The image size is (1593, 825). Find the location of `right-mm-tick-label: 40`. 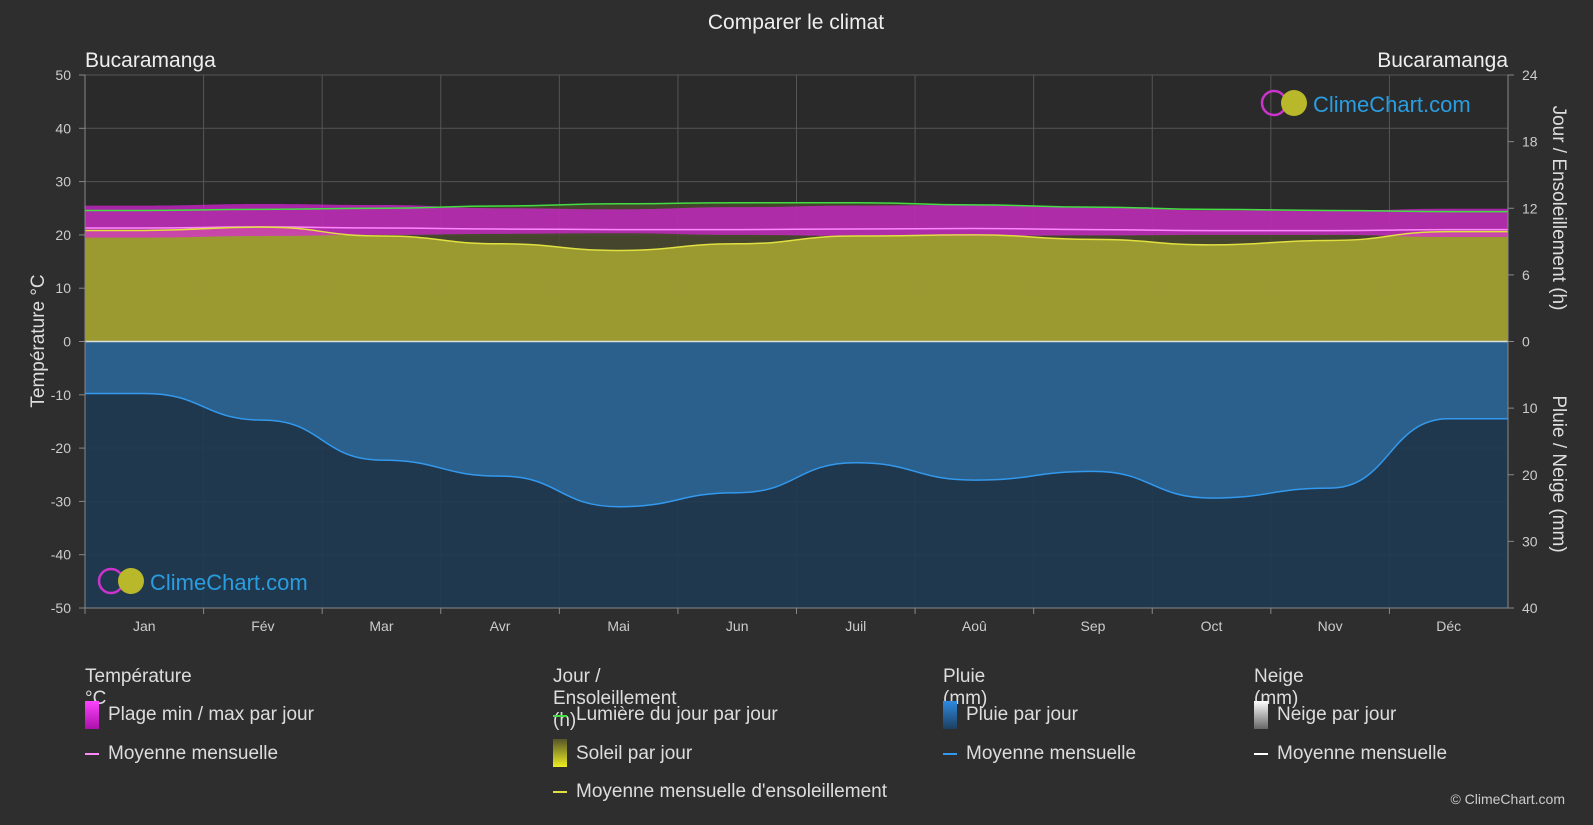

right-mm-tick-label: 40 is located at coordinates (1530, 608).